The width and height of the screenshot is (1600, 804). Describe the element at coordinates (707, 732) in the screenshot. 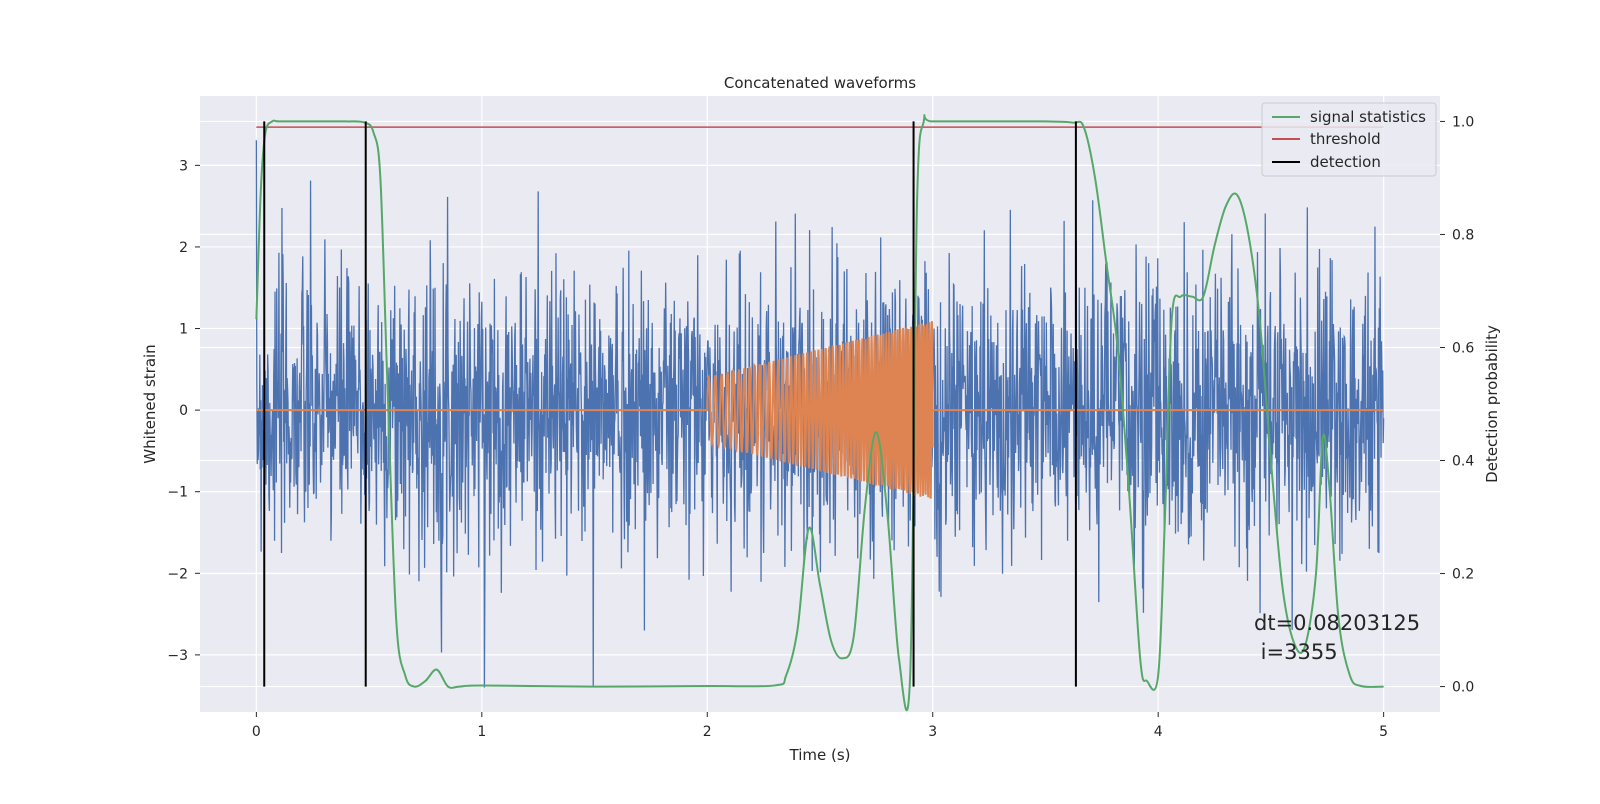

I see `x-tick-label: 2` at that location.